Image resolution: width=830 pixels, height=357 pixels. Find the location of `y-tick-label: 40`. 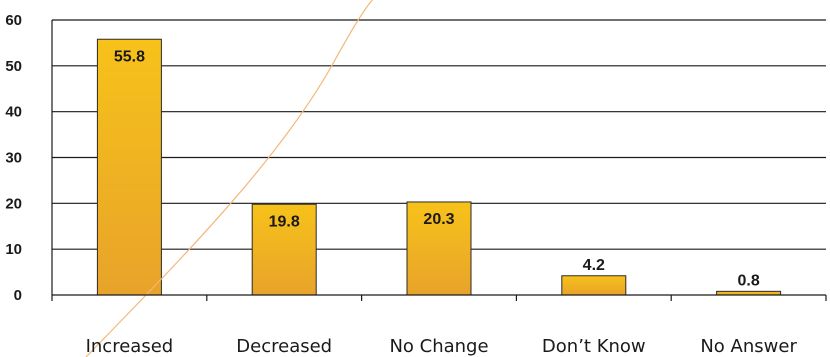

y-tick-label: 40 is located at coordinates (13, 112).